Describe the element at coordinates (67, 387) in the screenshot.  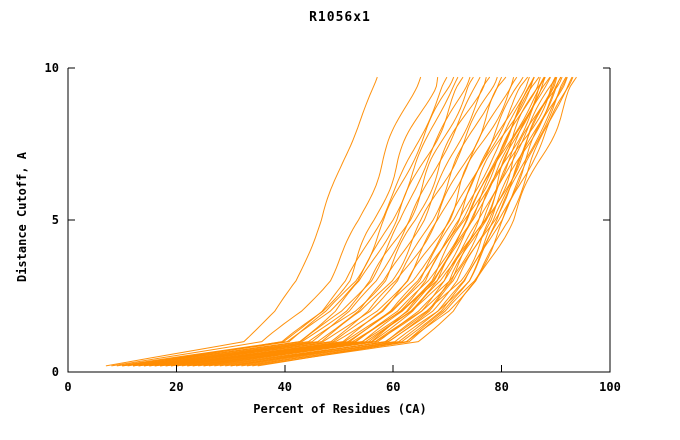
I see `x-tick-label: 0` at that location.